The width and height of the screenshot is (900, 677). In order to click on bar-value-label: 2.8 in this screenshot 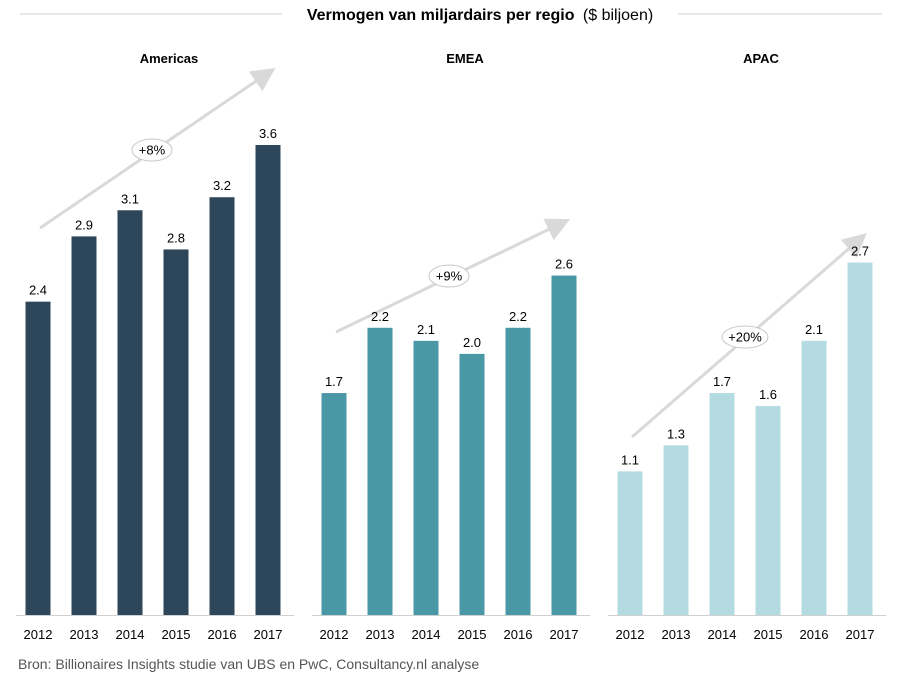, I will do `click(176, 237)`.